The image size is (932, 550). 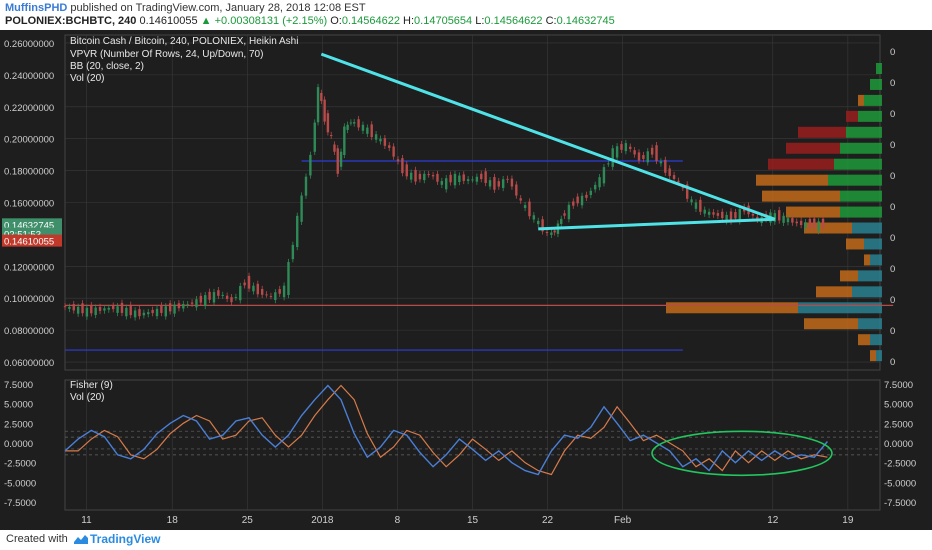 What do you see at coordinates (206, 21) in the screenshot?
I see `up-arrow-icon: ▲` at bounding box center [206, 21].